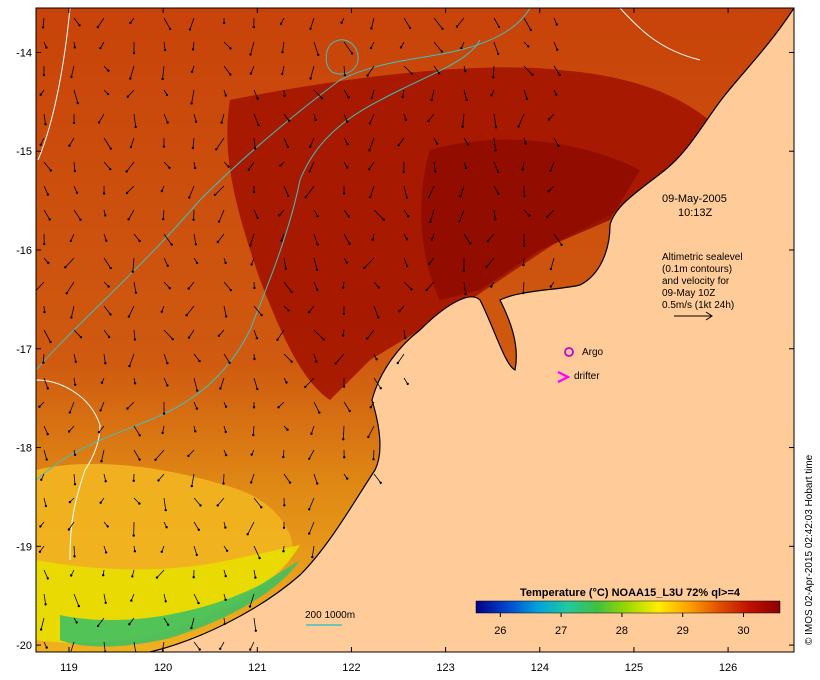 This screenshot has width=820, height=680. I want to click on altimetry-note-line5: 0.5m/s (1kt 24h), so click(698, 305).